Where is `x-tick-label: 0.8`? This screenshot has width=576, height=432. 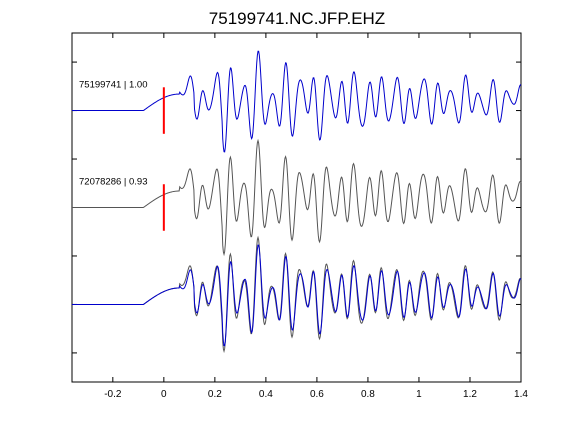
x-tick-label: 0.8 is located at coordinates (368, 394).